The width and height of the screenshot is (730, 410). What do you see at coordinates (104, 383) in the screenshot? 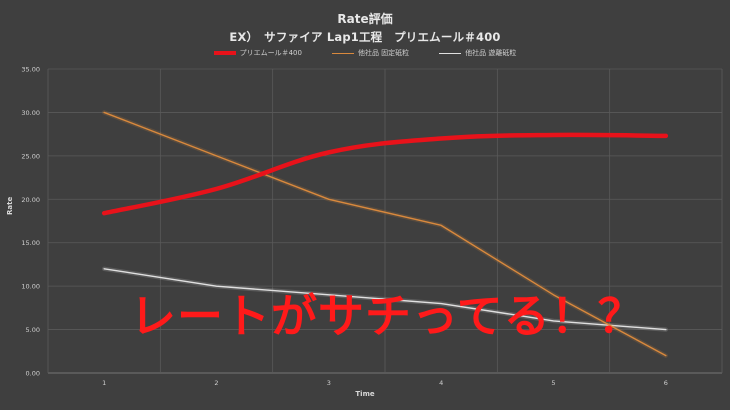
I see `x-tick-label: 1` at bounding box center [104, 383].